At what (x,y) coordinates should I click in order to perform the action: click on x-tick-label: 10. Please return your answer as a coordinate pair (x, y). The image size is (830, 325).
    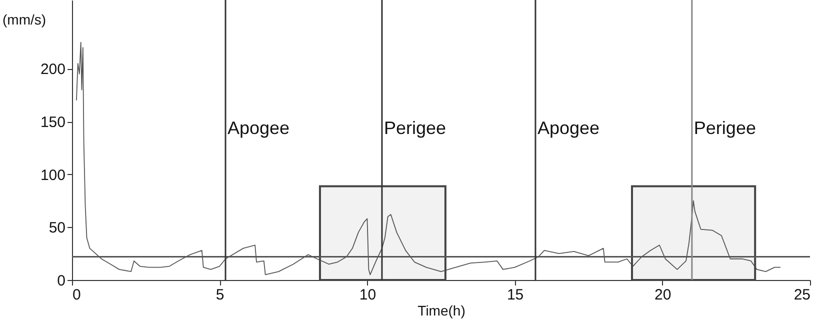
    Looking at the image, I should click on (367, 295).